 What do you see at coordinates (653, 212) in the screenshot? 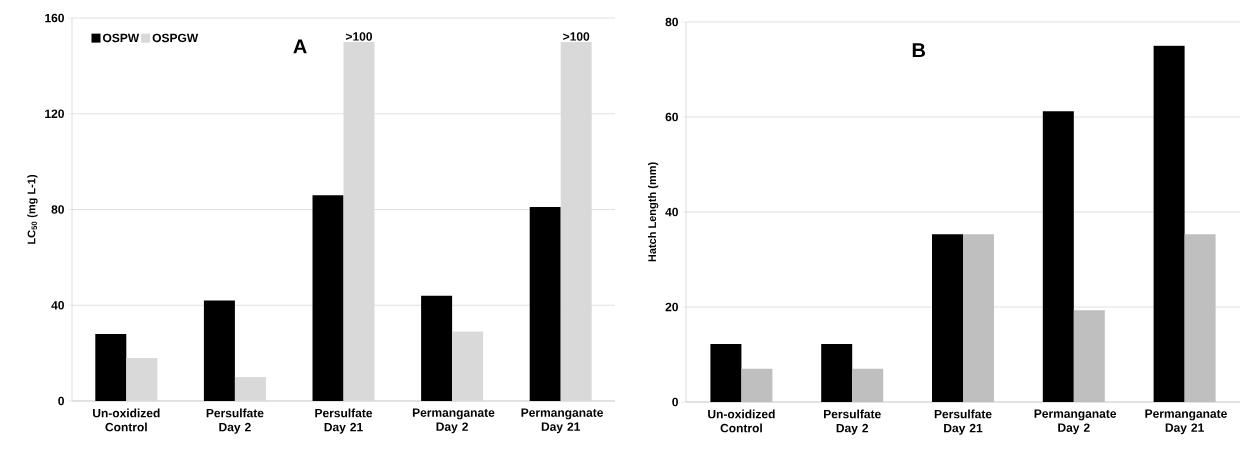
I see `y-axis-title: Hatch Length (mm)` at bounding box center [653, 212].